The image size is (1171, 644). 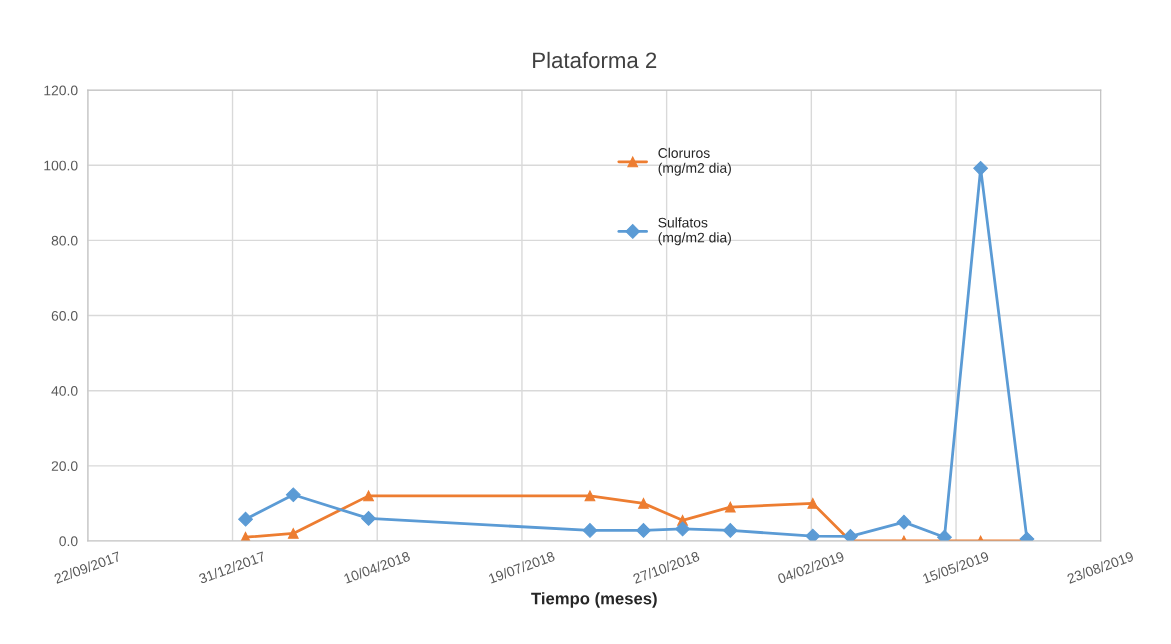 I want to click on legend-label: Cloruros (mg/m2 dia), so click(x=694, y=161).